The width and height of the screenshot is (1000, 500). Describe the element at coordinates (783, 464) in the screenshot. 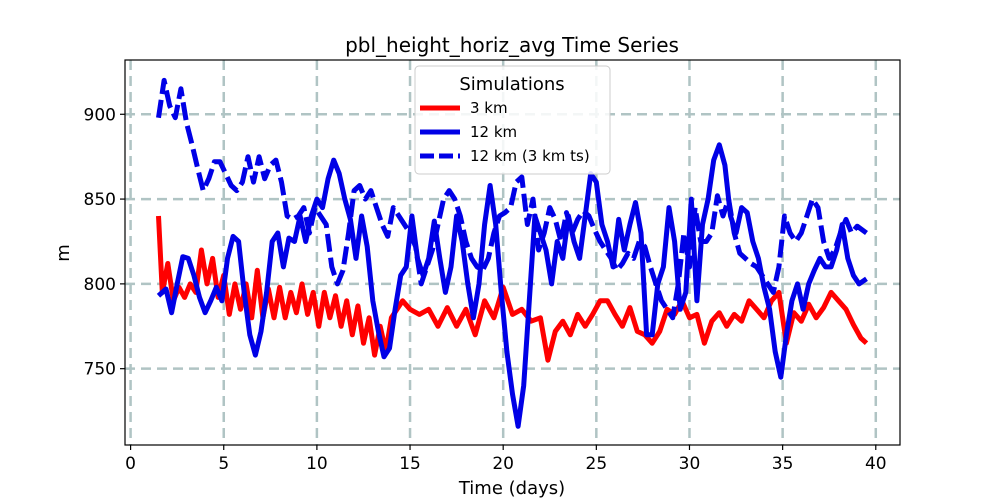

I see `x-tick-label: 35` at that location.